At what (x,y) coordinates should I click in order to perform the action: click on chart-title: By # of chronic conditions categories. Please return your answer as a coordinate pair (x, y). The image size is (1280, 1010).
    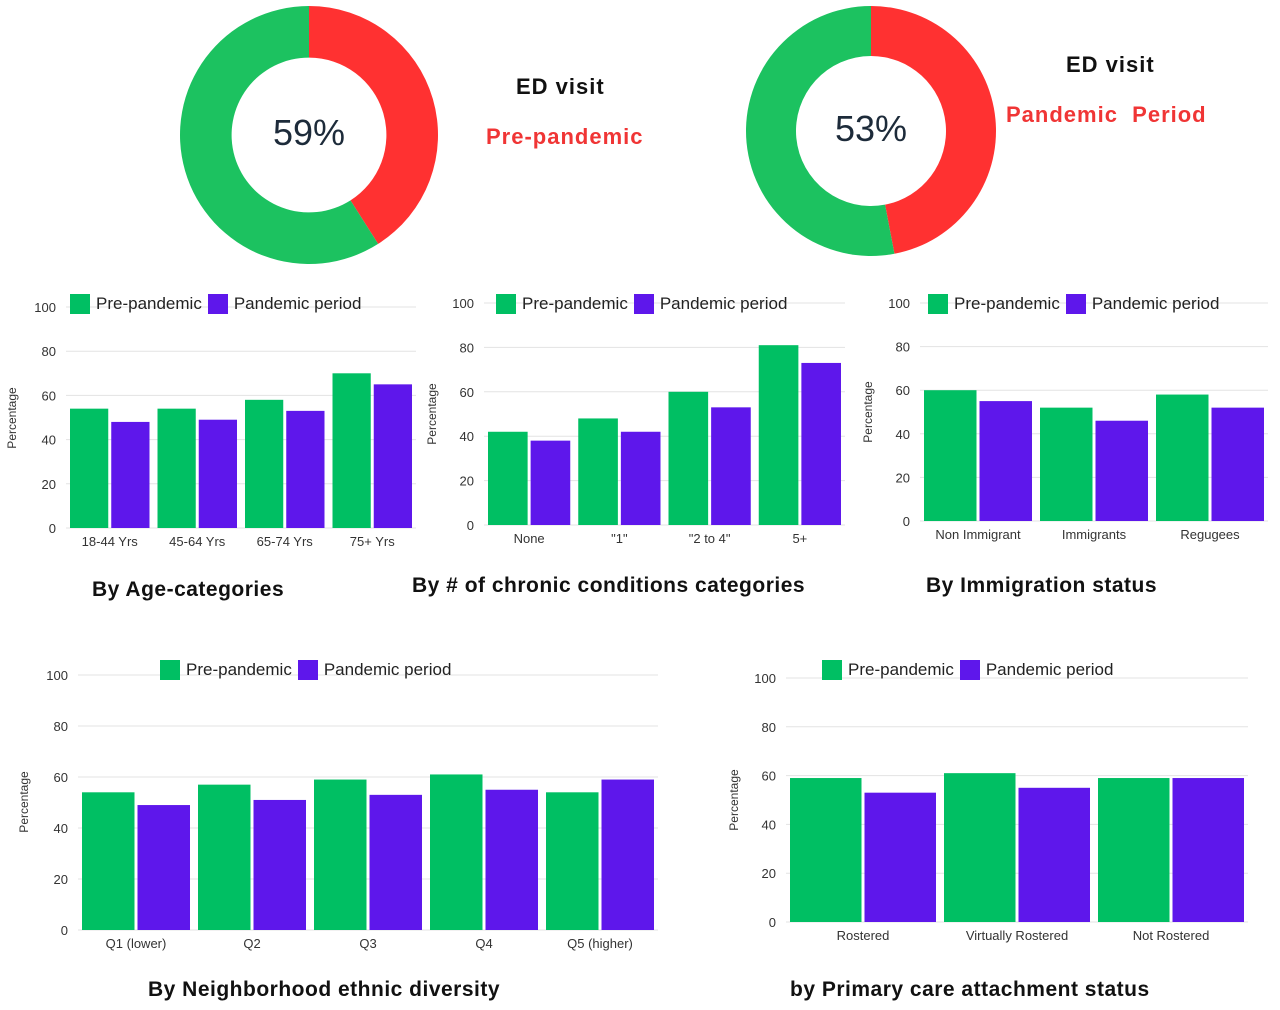
    Looking at the image, I should click on (609, 585).